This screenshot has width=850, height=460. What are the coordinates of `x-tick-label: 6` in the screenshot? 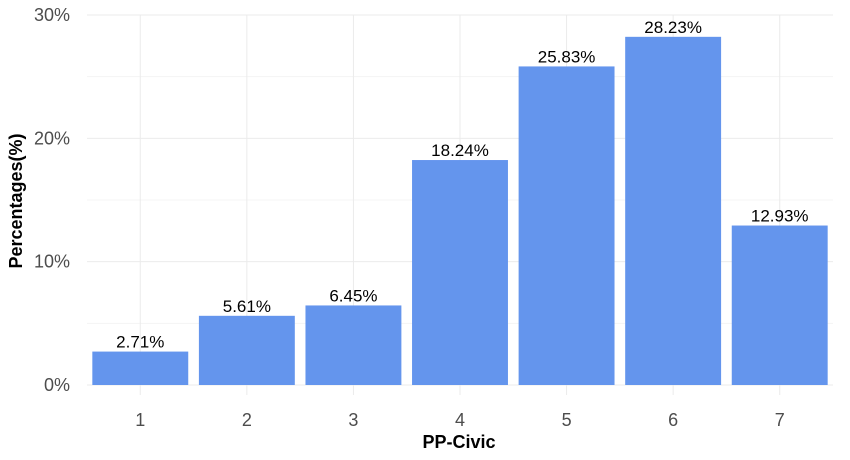 It's located at (673, 420).